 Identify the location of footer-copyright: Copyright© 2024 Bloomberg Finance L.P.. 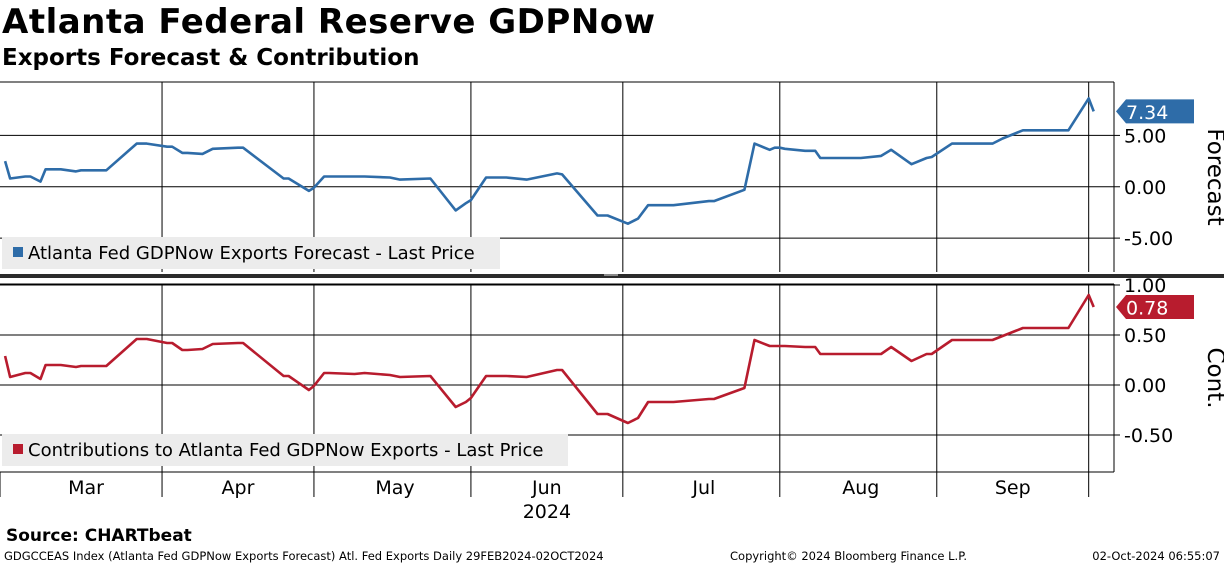
(848, 556).